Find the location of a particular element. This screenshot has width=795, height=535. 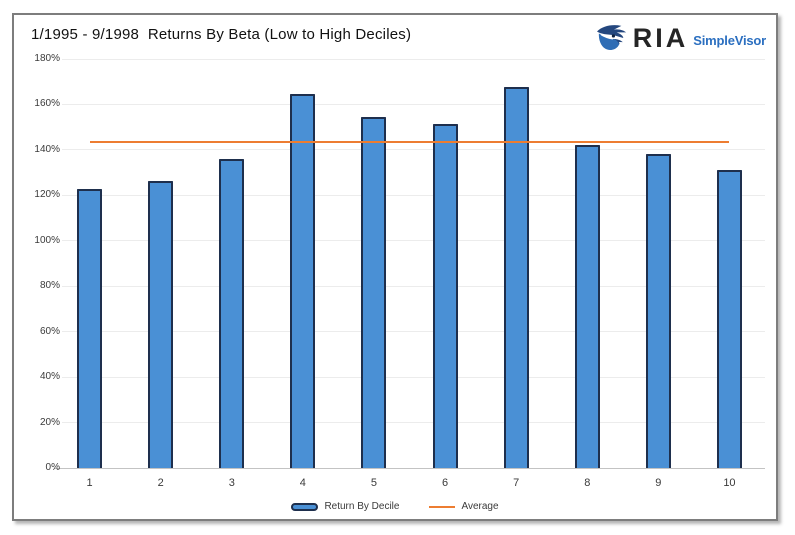

legend-average-line-swatch is located at coordinates (442, 506).